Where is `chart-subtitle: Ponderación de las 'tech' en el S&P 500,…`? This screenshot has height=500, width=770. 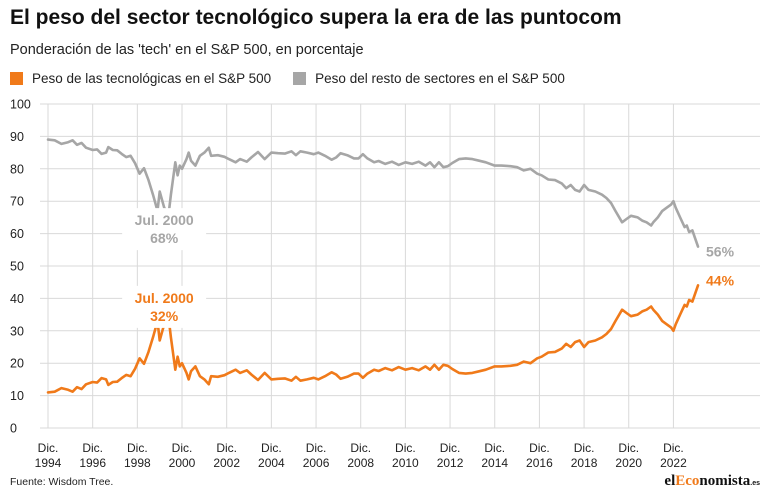 chart-subtitle: Ponderación de las 'tech' en el S&P 500,… is located at coordinates (187, 50).